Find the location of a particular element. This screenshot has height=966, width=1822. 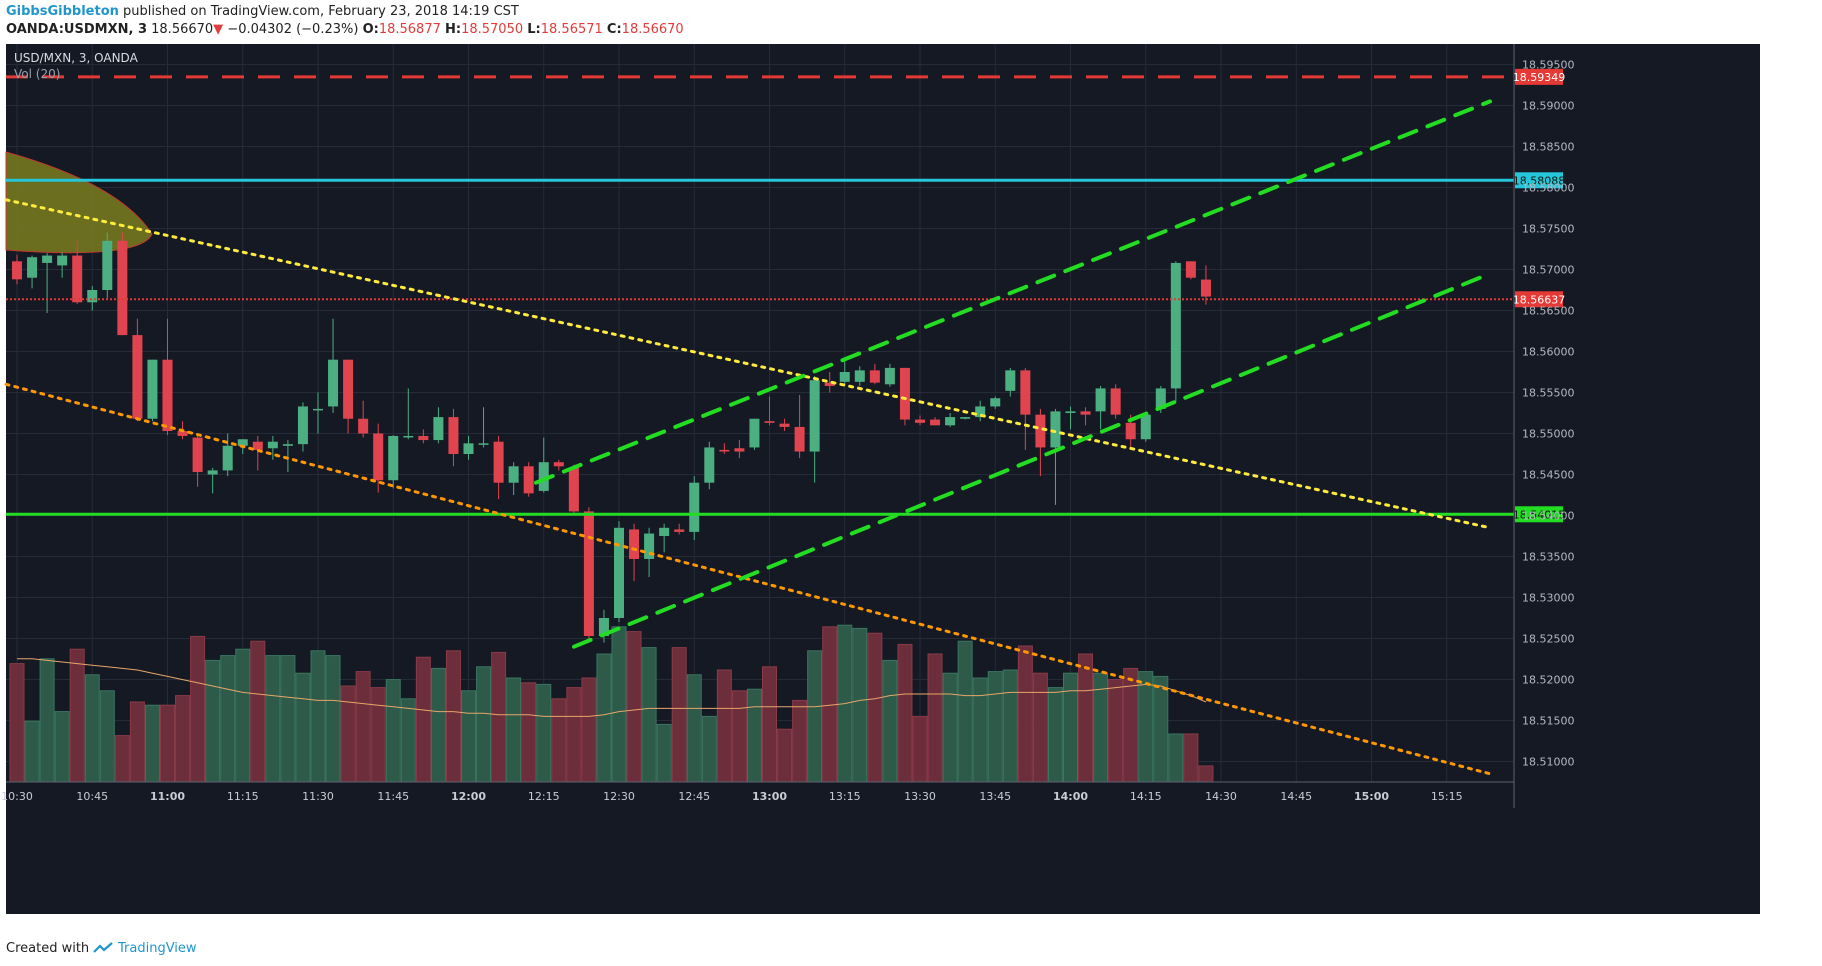

drawing-annotations is located at coordinates (79, 202).